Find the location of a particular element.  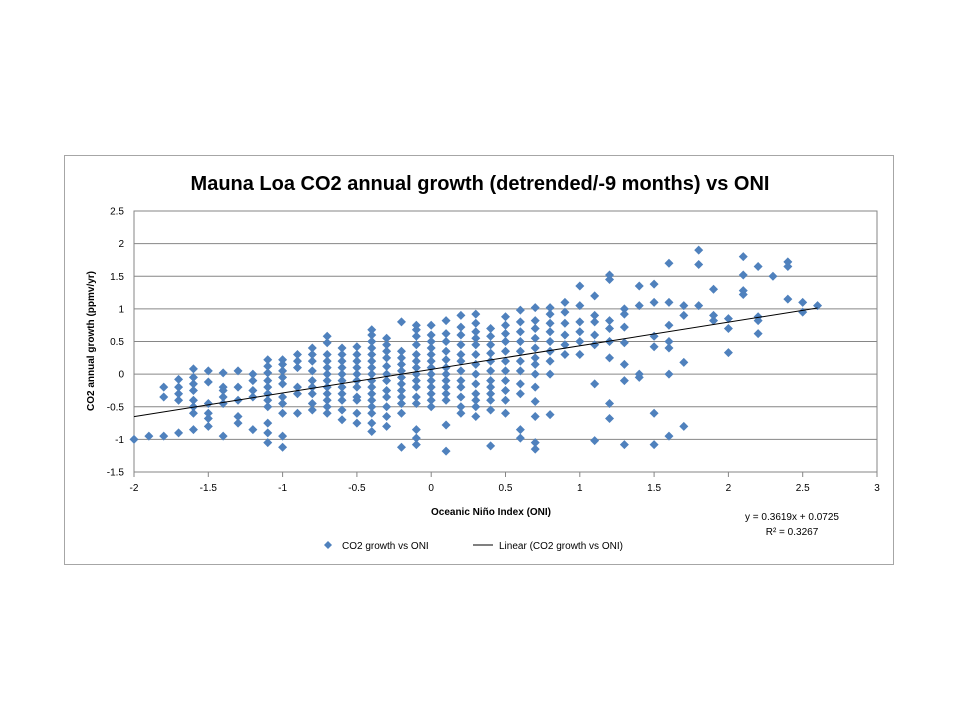

x-tick-label: 3 is located at coordinates (877, 488).